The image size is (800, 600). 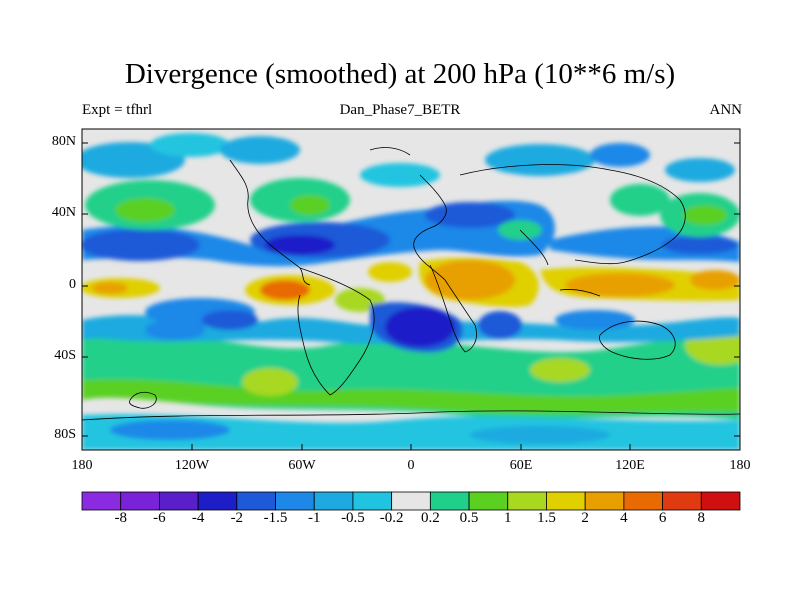 What do you see at coordinates (198, 518) in the screenshot?
I see `colorbar-label: -4` at bounding box center [198, 518].